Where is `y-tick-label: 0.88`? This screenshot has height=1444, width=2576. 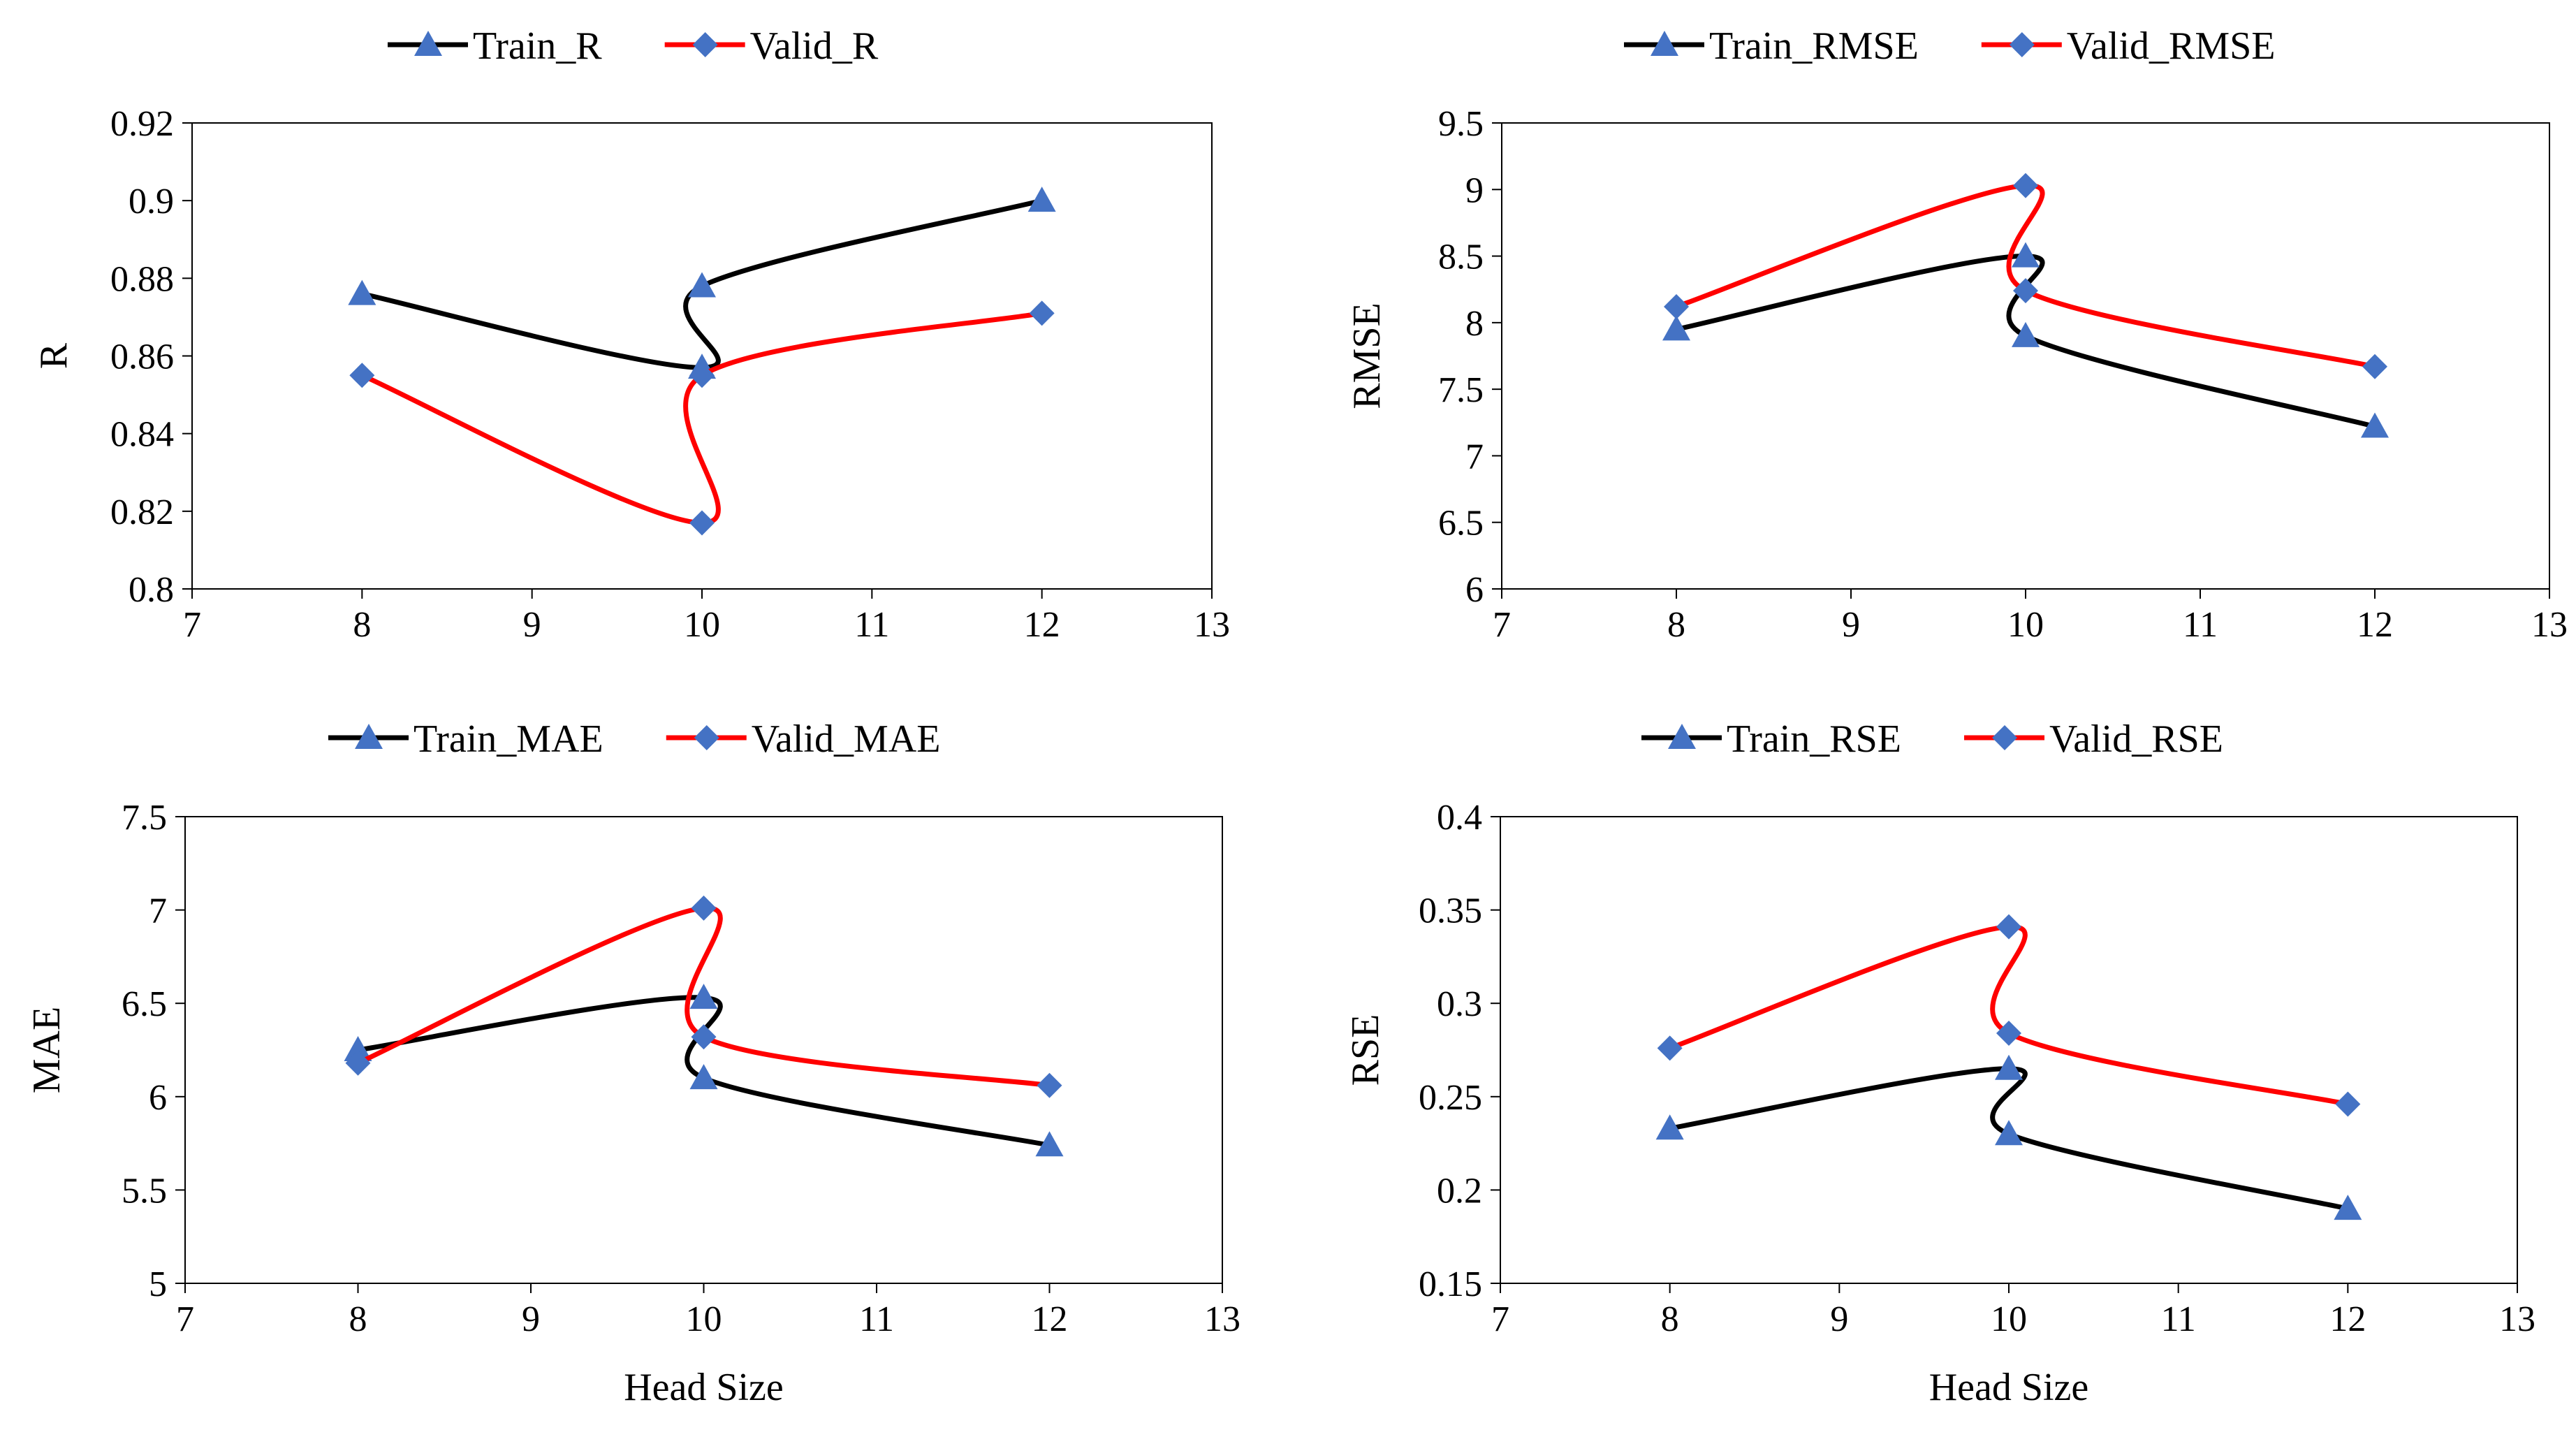 y-tick-label: 0.88 is located at coordinates (142, 279).